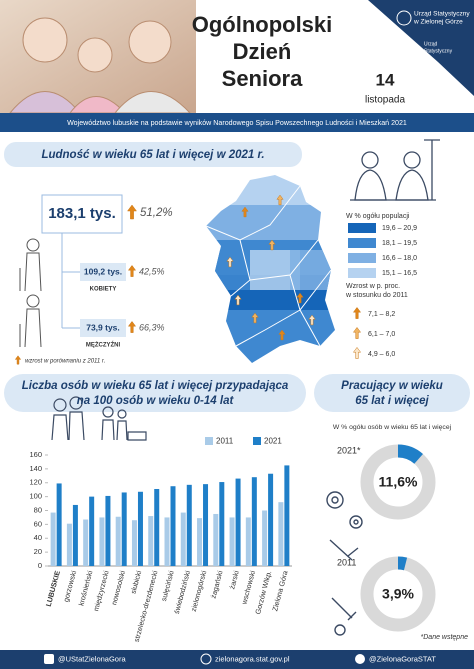  Describe the element at coordinates (237, 122) in the screenshot. I see `banner-bg` at that location.